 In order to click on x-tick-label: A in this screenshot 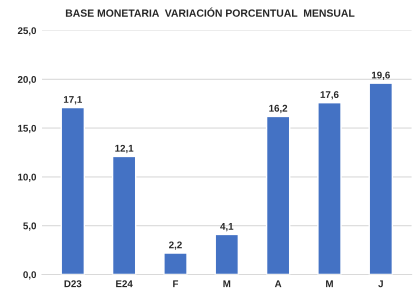, I will do `click(278, 284)`.